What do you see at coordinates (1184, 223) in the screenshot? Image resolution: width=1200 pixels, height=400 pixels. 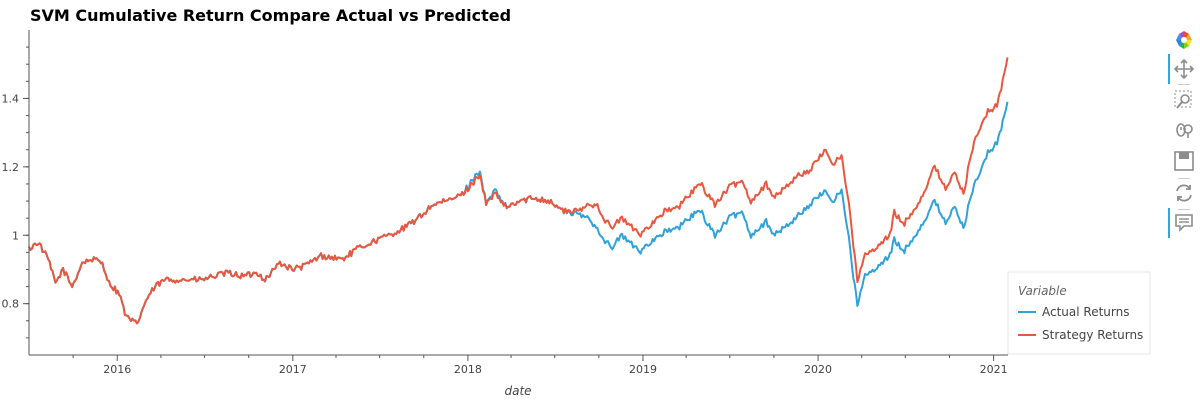 I see `hover-icon` at bounding box center [1184, 223].